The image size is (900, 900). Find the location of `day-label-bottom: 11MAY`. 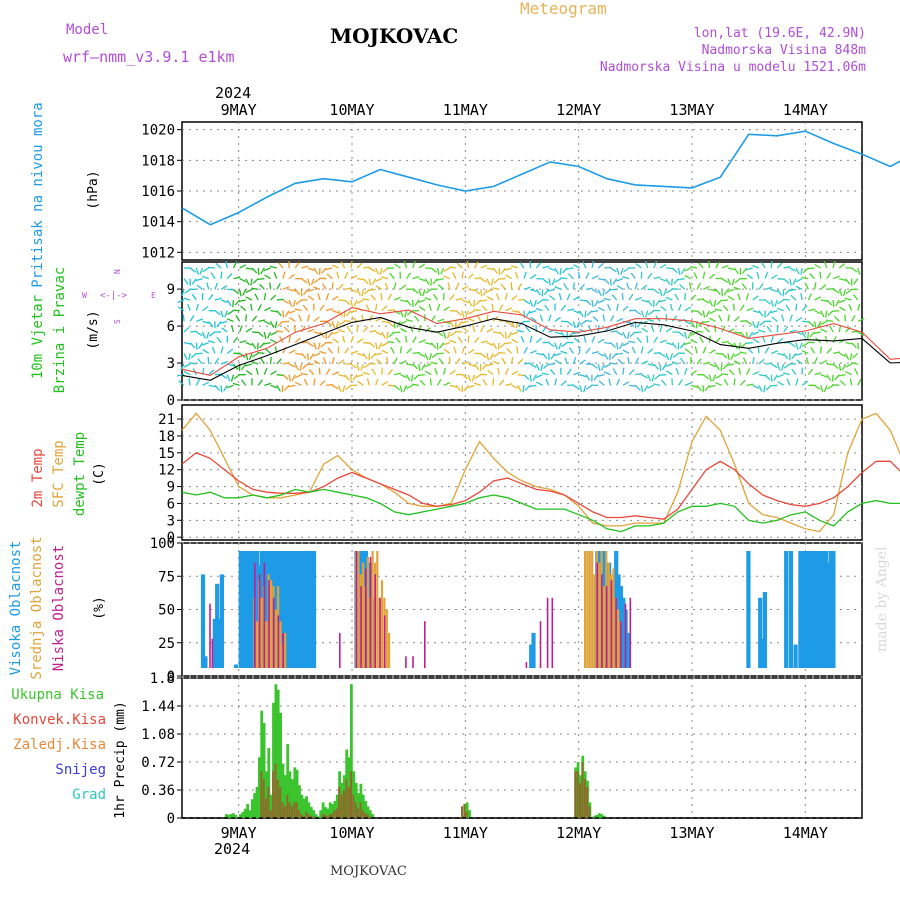

day-label-bottom: 11MAY is located at coordinates (465, 833).